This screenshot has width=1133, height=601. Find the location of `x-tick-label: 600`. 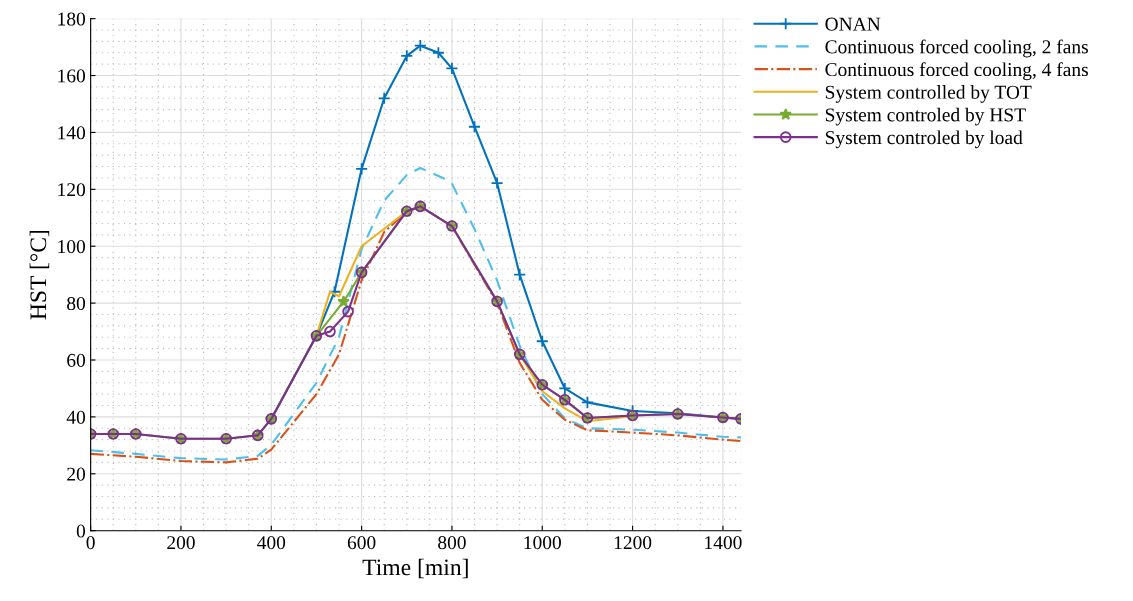

x-tick-label: 600 is located at coordinates (361, 543).